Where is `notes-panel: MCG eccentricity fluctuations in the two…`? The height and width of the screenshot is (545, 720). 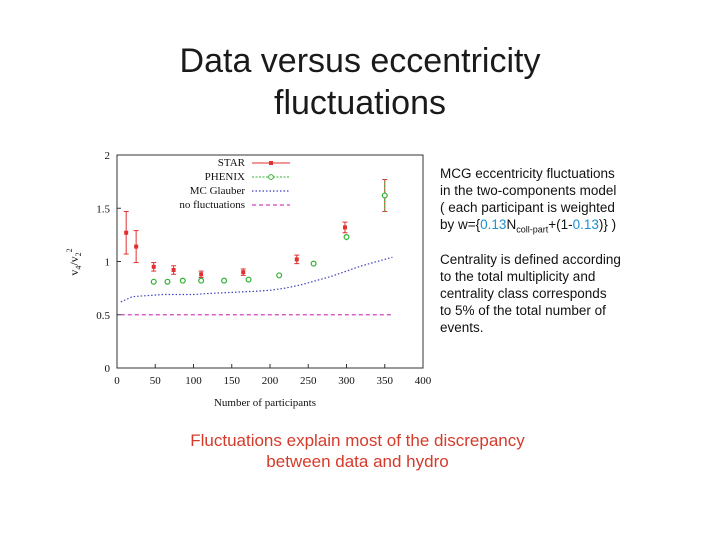 notes-panel: MCG eccentricity fluctuations in the two… is located at coordinates (575, 256).